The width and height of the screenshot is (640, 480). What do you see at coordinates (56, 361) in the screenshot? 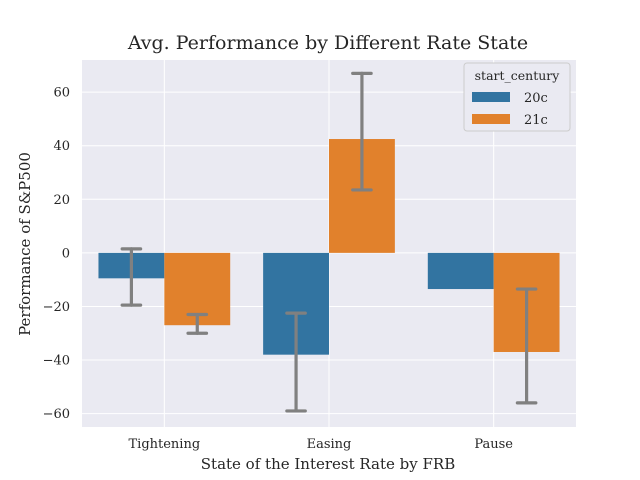
I see `y-tick-label: −40` at bounding box center [56, 361].